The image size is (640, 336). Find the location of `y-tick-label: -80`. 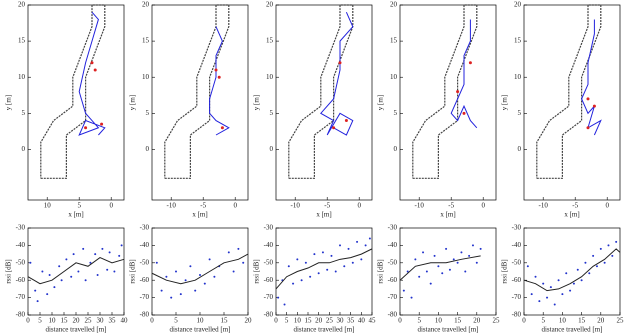

y-tick-label: -80 is located at coordinates (269, 315).